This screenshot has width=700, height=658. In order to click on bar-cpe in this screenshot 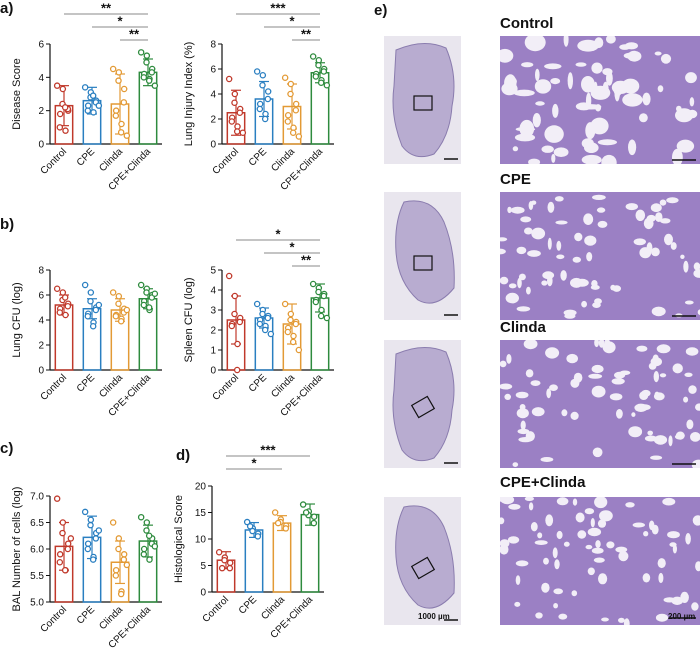, I will do `click(254, 561)`.